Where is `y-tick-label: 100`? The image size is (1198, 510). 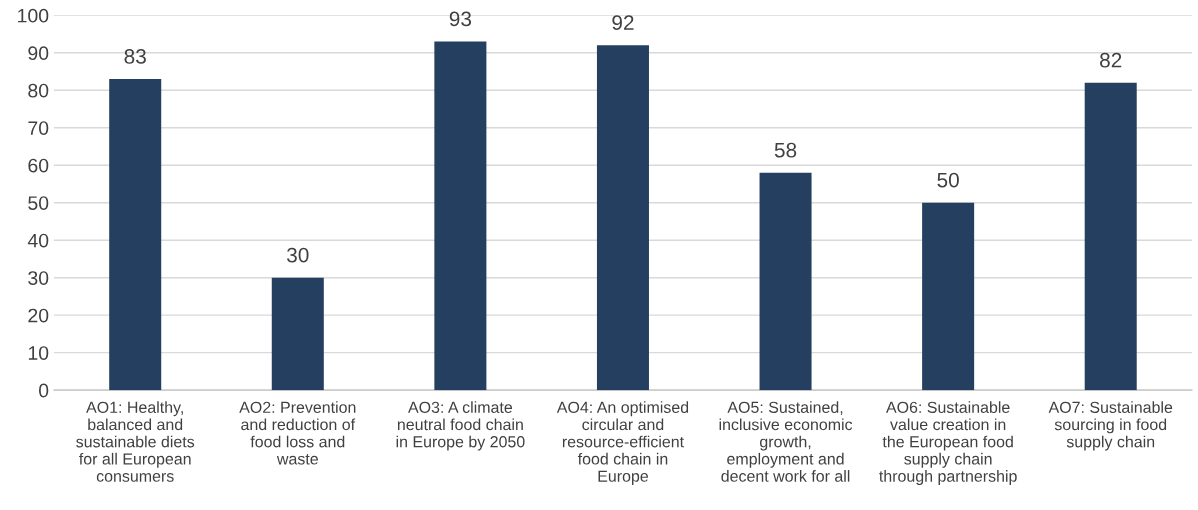
y-tick-label: 100 is located at coordinates (33, 15).